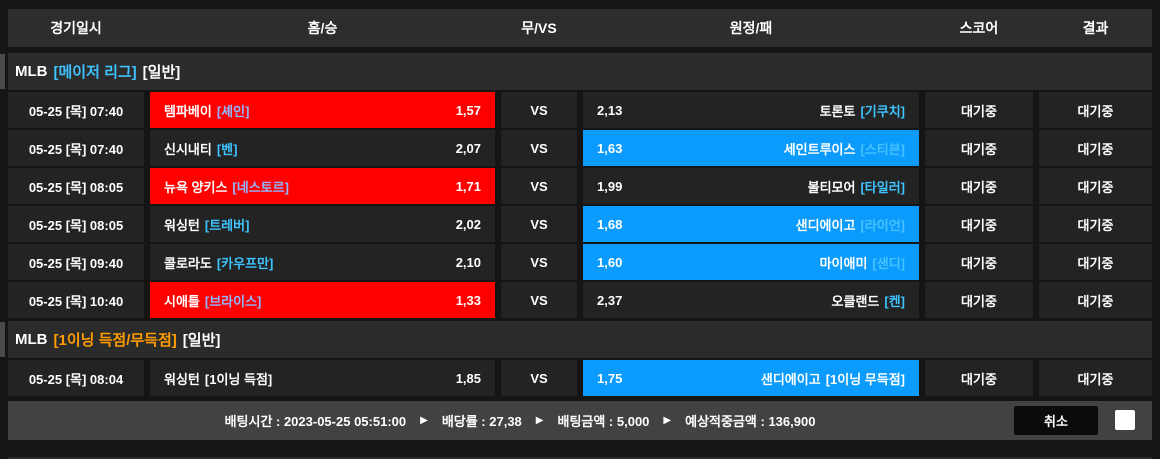 Image resolution: width=1160 pixels, height=459 pixels. I want to click on section-header: MLB [1이닝 득점/무득점] [일반], so click(576, 339).